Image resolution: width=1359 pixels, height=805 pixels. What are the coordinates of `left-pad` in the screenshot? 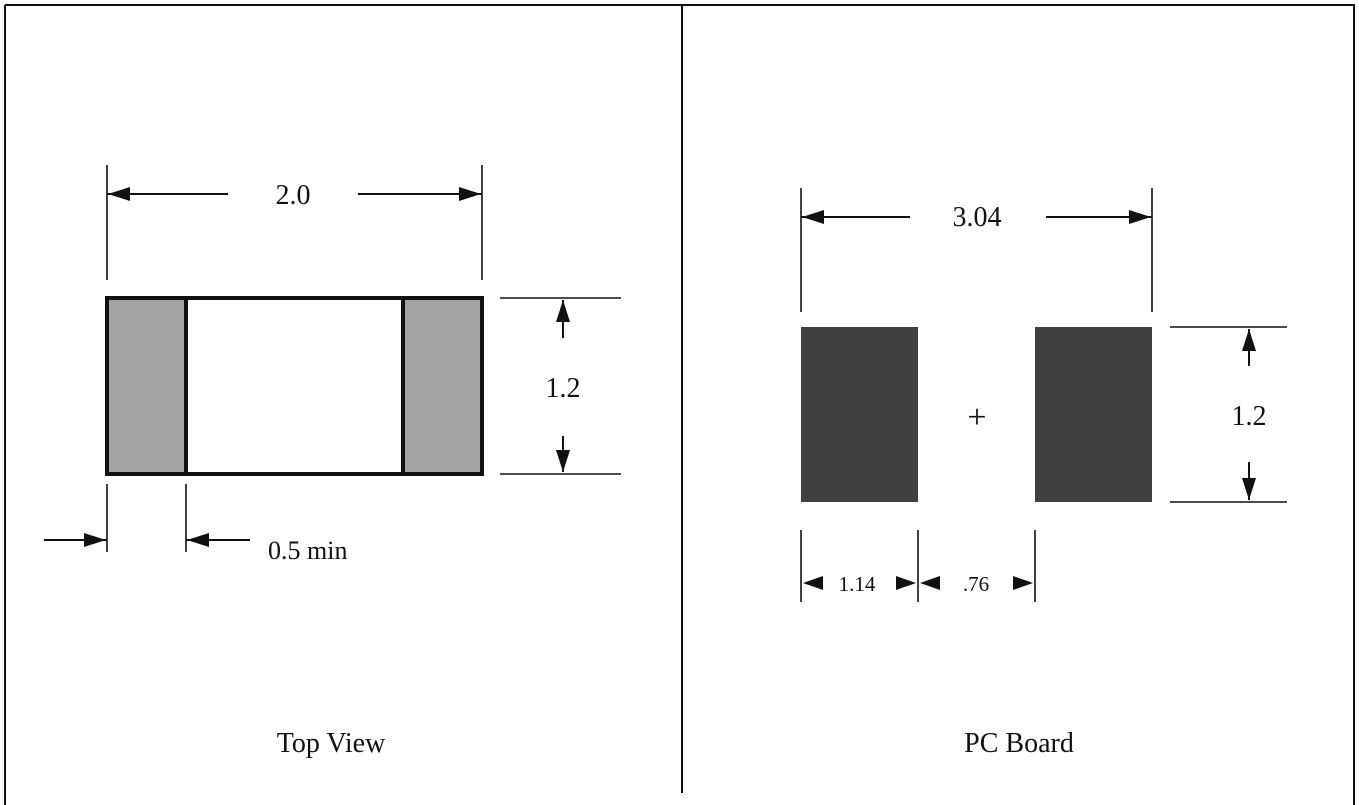 It's located at (859, 414).